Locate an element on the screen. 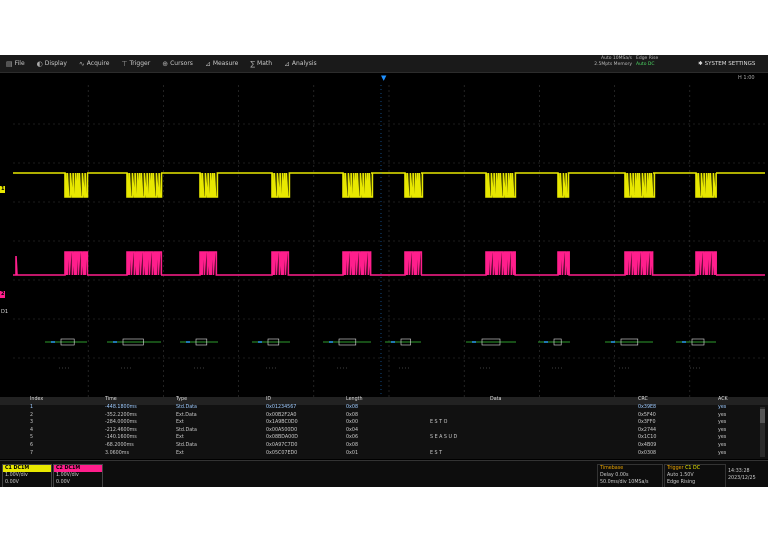 Image resolution: width=768 pixels, height=543 pixels. acquire-status-line1: Auto 10MSa/s is located at coordinates (616, 58).